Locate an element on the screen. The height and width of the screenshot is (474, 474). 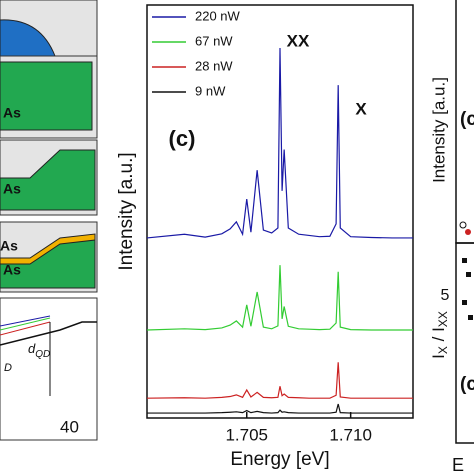
ratio-part: XX is located at coordinates (443, 319).